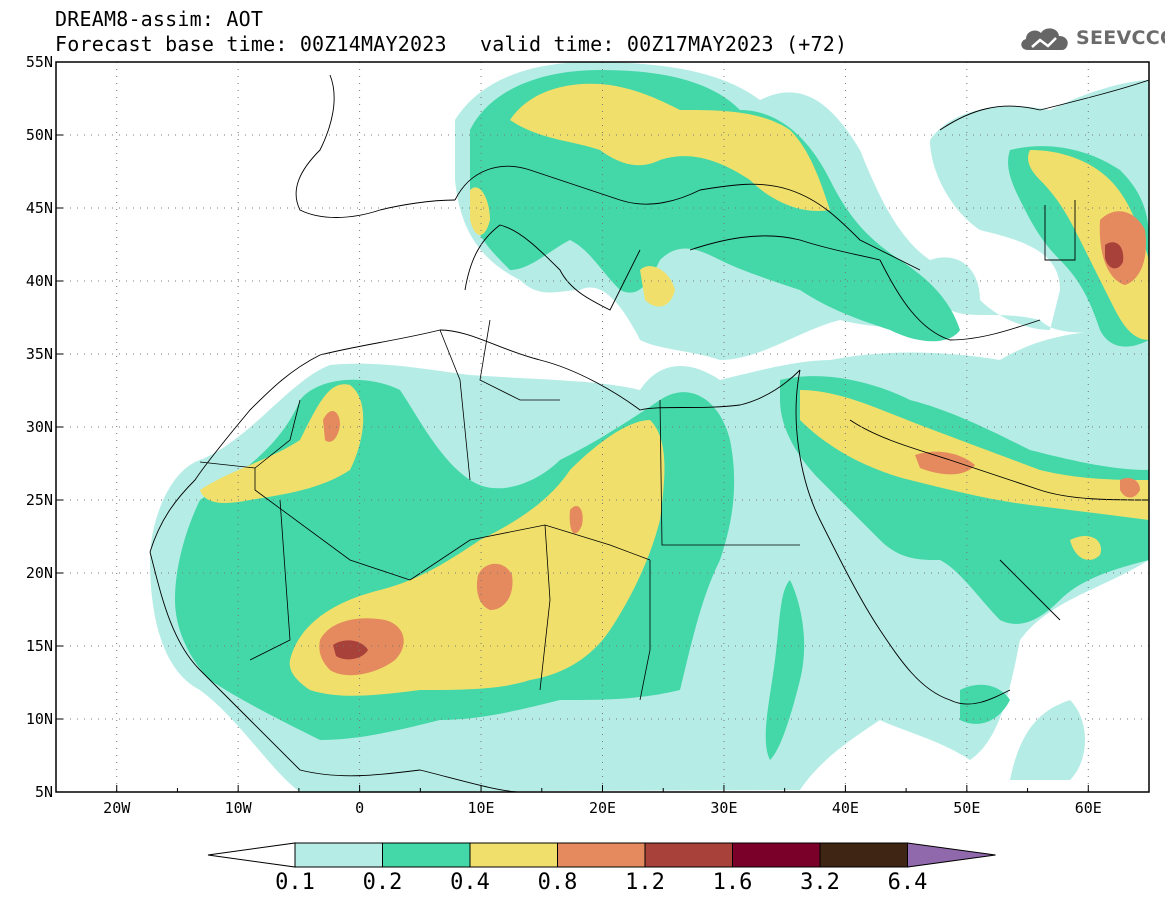  Describe the element at coordinates (557, 882) in the screenshot. I see `colorbar-label: 0.8` at that location.